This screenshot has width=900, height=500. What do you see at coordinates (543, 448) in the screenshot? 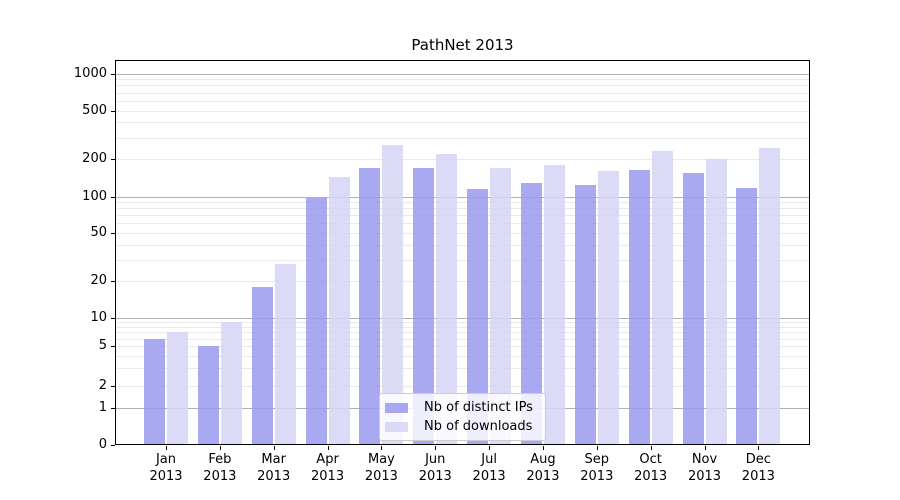
I see `x-tick-mark-aug` at bounding box center [543, 448].